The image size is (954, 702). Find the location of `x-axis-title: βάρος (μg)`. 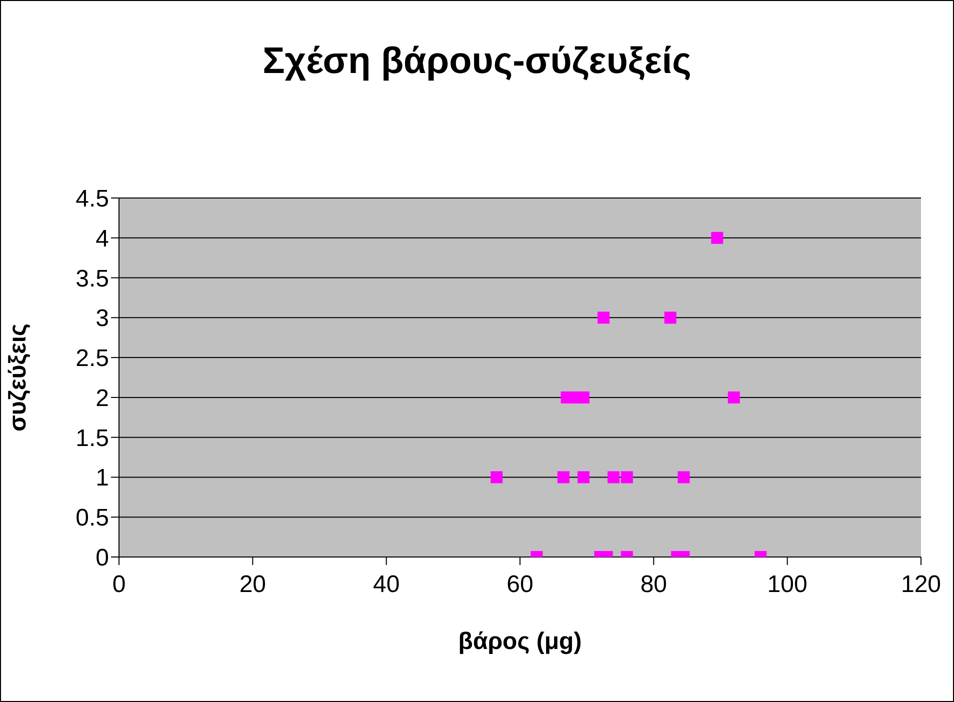

x-axis-title: βάρος (μg) is located at coordinates (520, 641).